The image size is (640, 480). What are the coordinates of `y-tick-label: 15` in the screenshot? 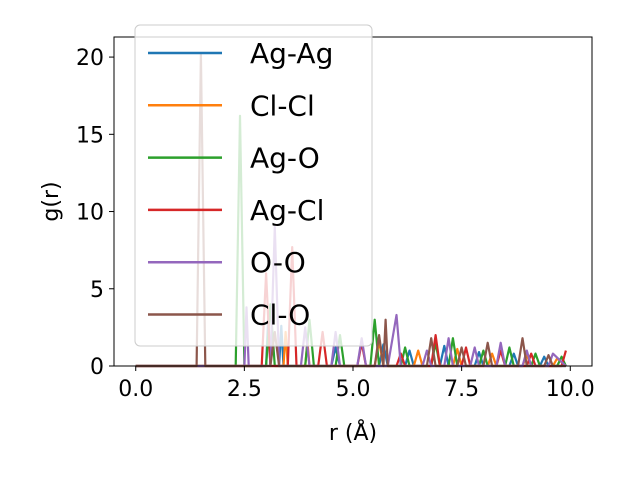 It's located at (90, 135).